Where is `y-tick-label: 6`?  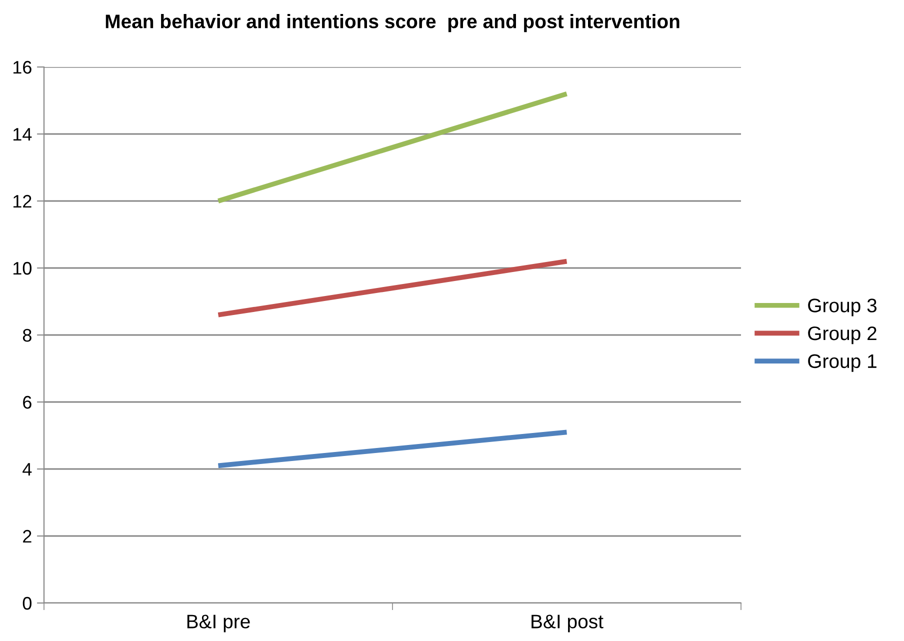 y-tick-label: 6 is located at coordinates (27, 402).